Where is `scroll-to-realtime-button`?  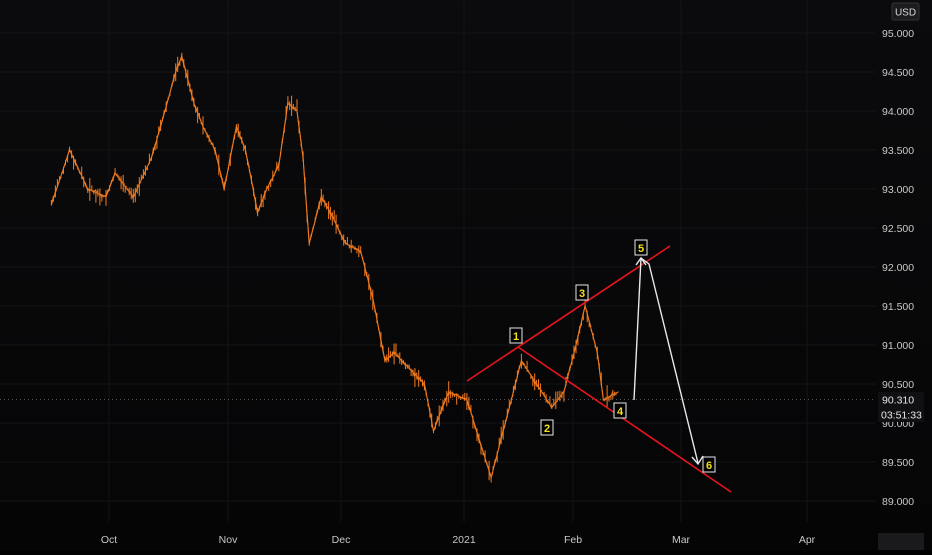
scroll-to-realtime-button is located at coordinates (901, 541).